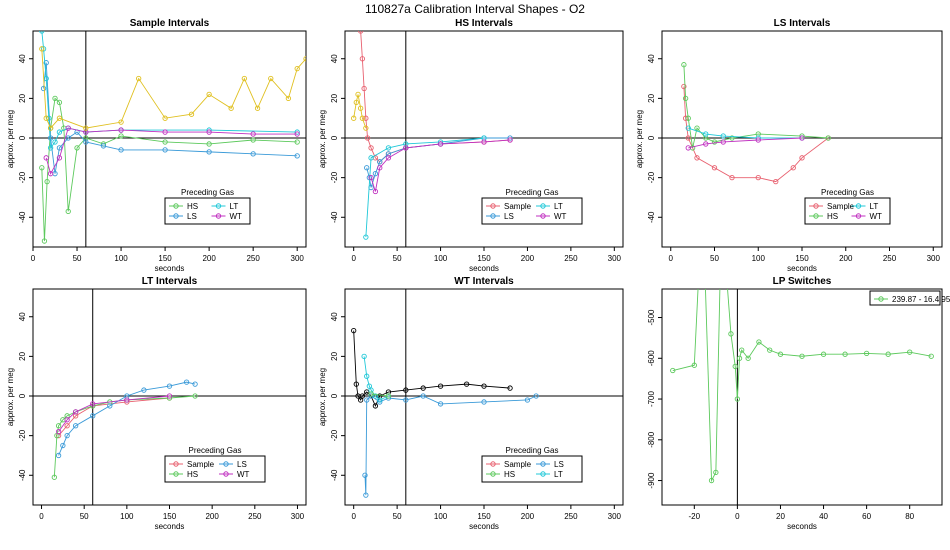 Image resolution: width=950 pixels, height=550 pixels. I want to click on plot-frame, so click(169, 139).